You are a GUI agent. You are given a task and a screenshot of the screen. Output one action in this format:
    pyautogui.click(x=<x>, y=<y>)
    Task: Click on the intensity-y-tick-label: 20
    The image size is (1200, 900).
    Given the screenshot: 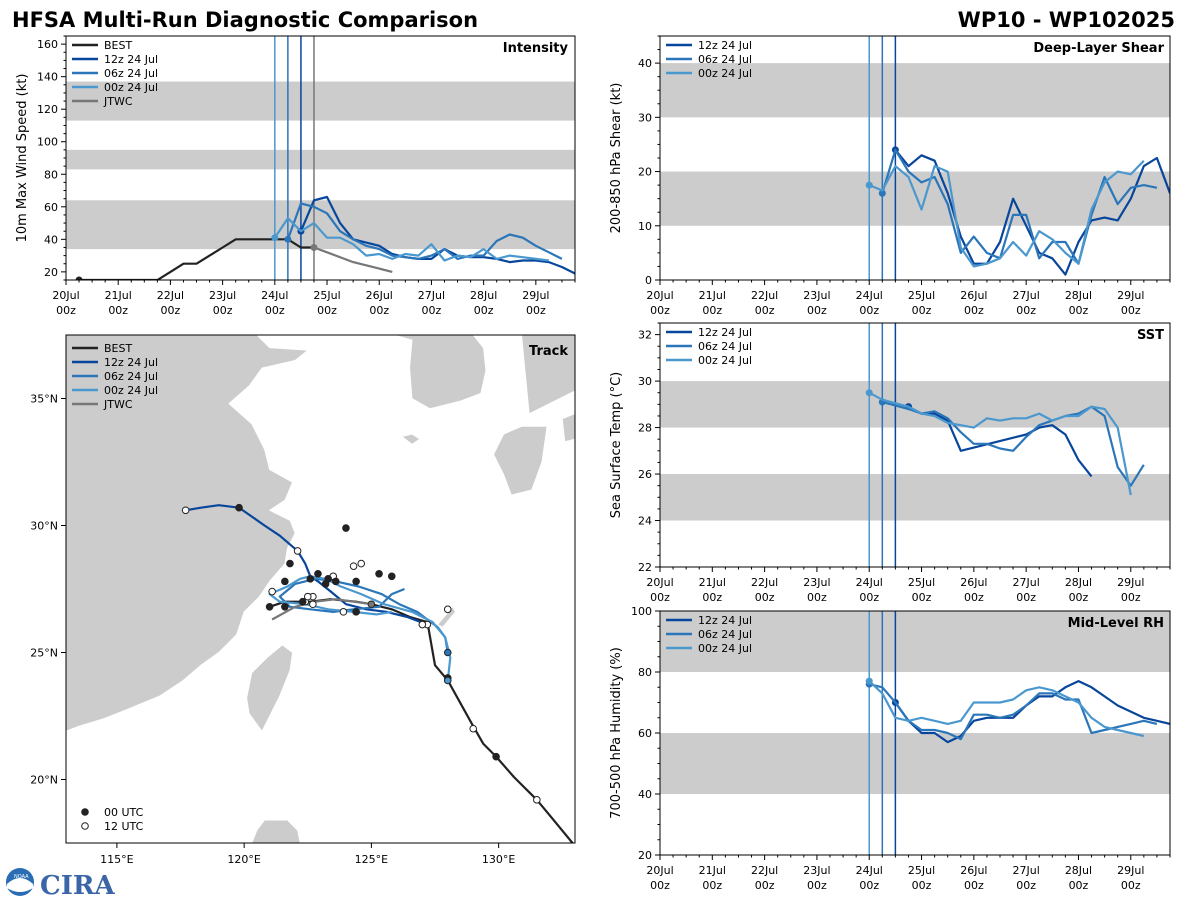 What is the action you would take?
    pyautogui.click(x=51, y=272)
    